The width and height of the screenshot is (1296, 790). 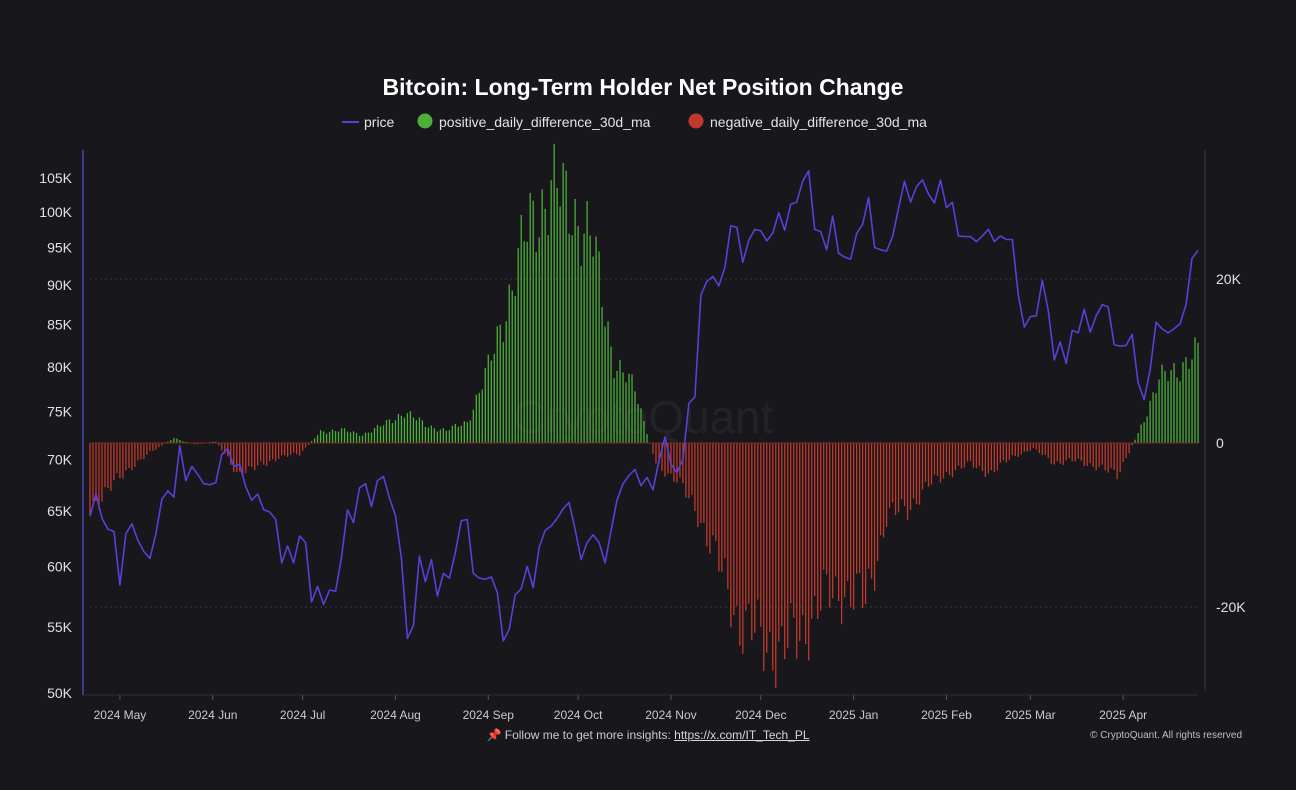 I want to click on x-tick-label: 2024 Oct, so click(x=578, y=715).